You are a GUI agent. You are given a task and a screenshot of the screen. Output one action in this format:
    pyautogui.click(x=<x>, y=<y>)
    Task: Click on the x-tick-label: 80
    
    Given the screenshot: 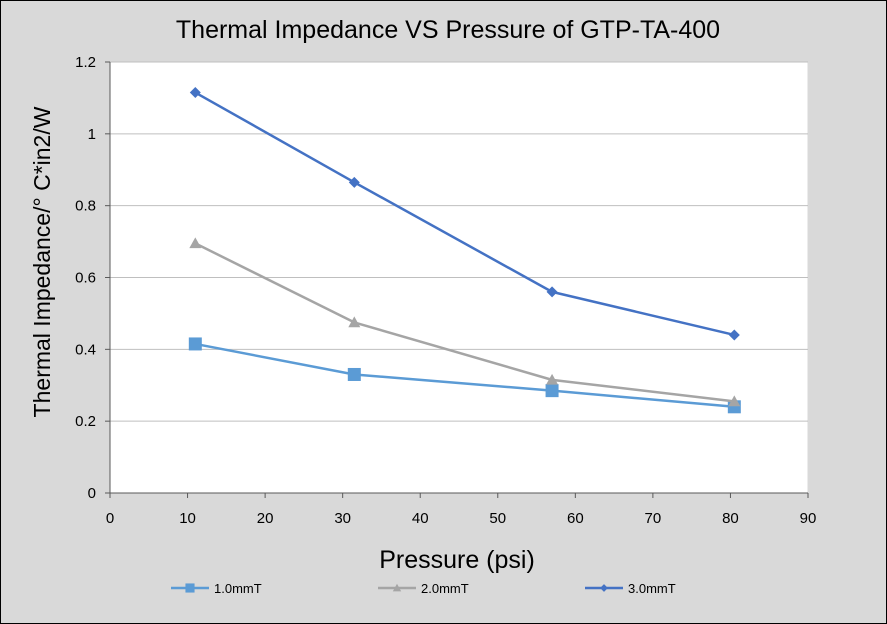 What is the action you would take?
    pyautogui.click(x=730, y=518)
    